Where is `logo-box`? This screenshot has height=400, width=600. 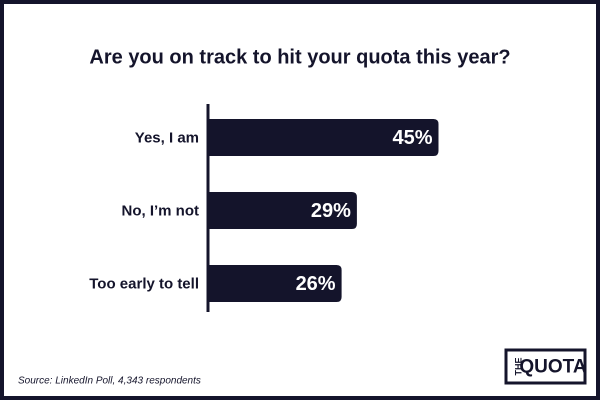
logo-box is located at coordinates (545, 366).